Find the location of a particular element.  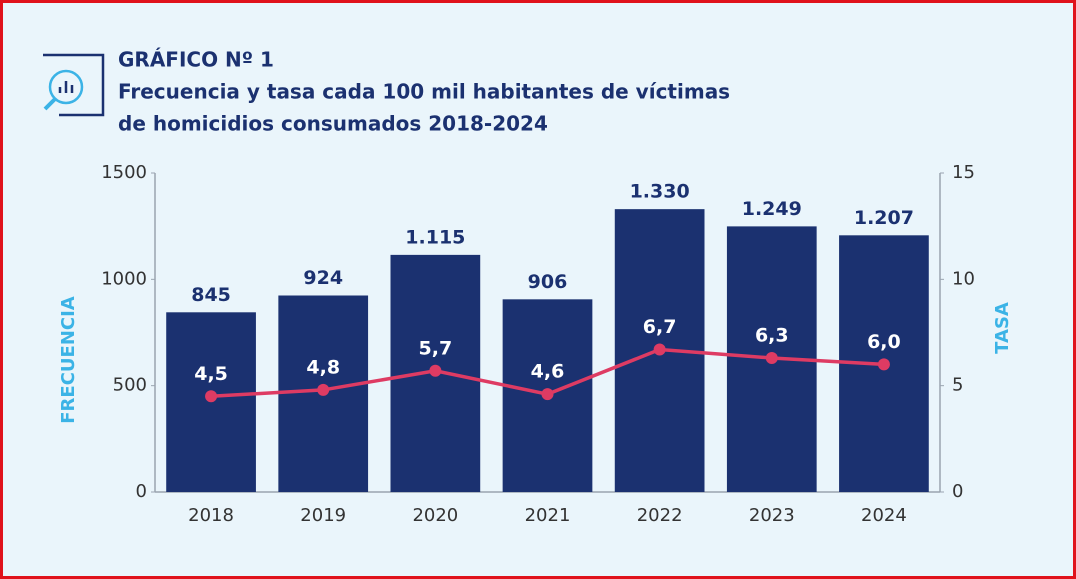

chart-subtitle: de homicidios consumados 2018-2024 is located at coordinates (333, 124).